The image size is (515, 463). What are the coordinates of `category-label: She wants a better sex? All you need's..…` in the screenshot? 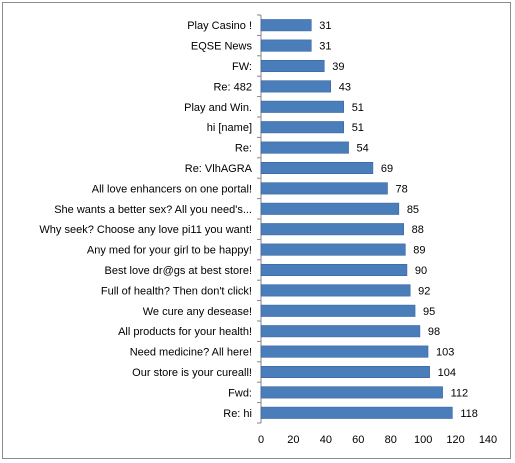 It's located at (153, 210).